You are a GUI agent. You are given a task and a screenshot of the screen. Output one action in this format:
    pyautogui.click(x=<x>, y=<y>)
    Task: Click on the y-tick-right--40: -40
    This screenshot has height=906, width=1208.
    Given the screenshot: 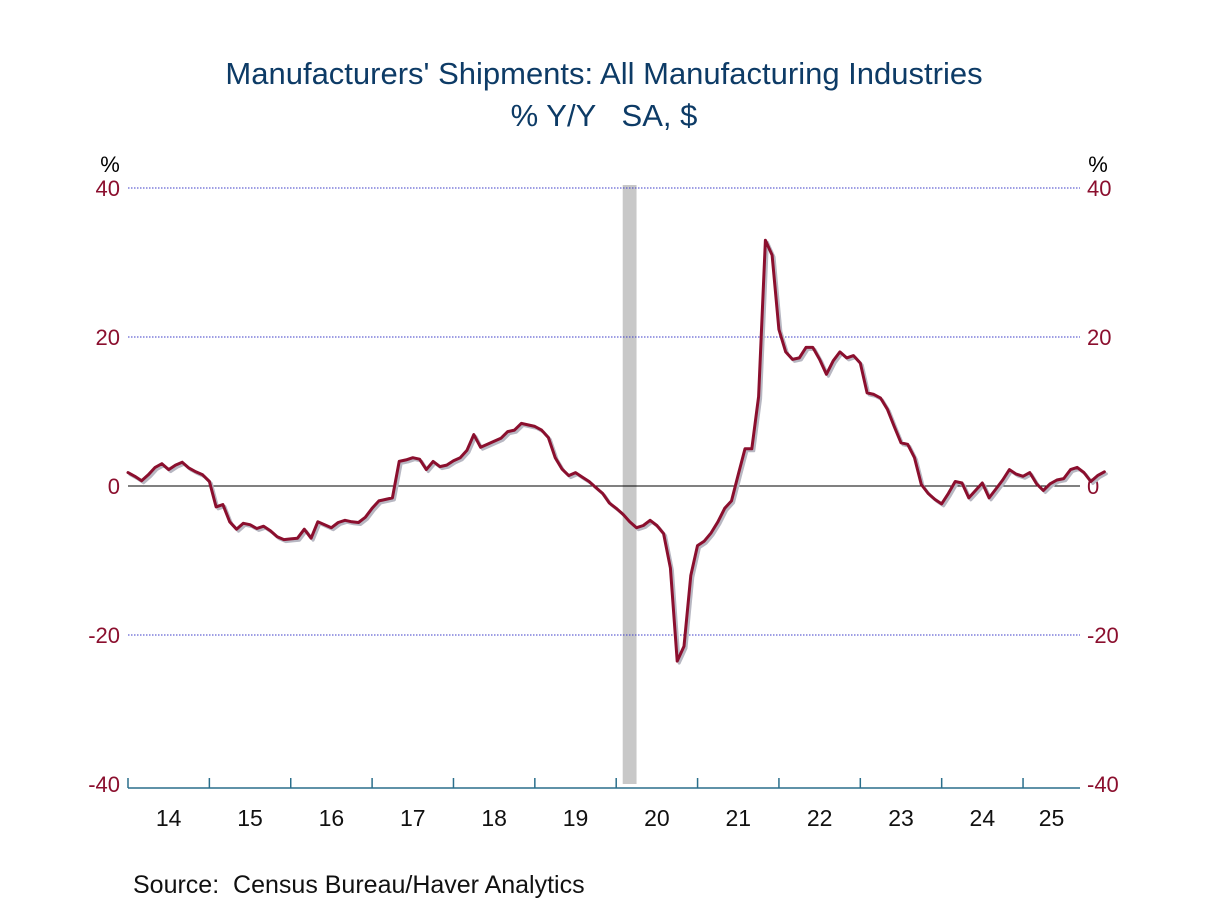 What is the action you would take?
    pyautogui.click(x=1103, y=784)
    